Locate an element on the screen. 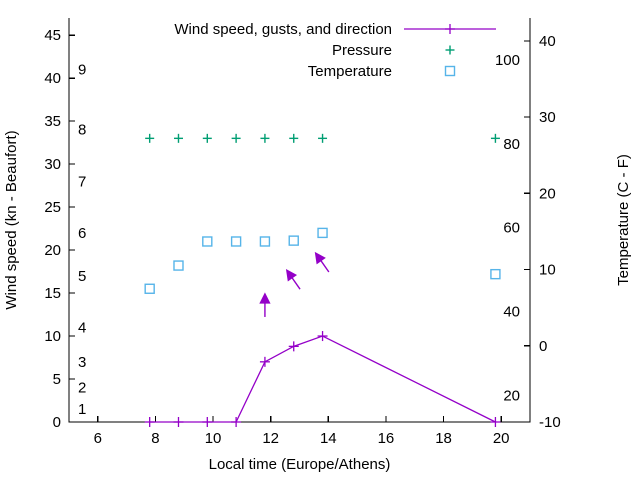  beaufort-label: 9 is located at coordinates (82, 70).